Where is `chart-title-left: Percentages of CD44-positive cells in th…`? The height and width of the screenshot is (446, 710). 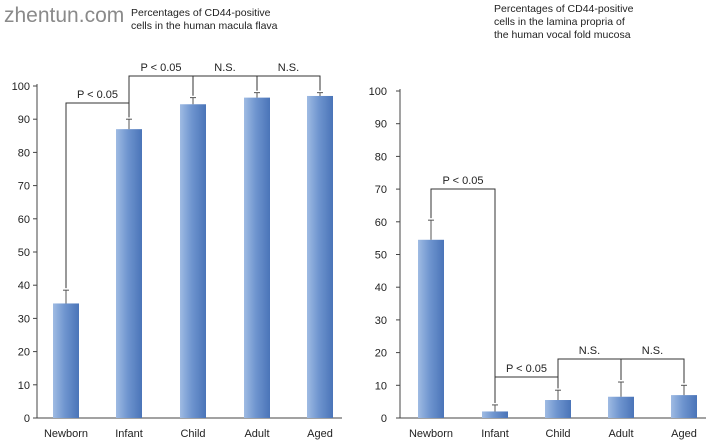 chart-title-left: Percentages of CD44-positive cells in th… is located at coordinates (204, 19).